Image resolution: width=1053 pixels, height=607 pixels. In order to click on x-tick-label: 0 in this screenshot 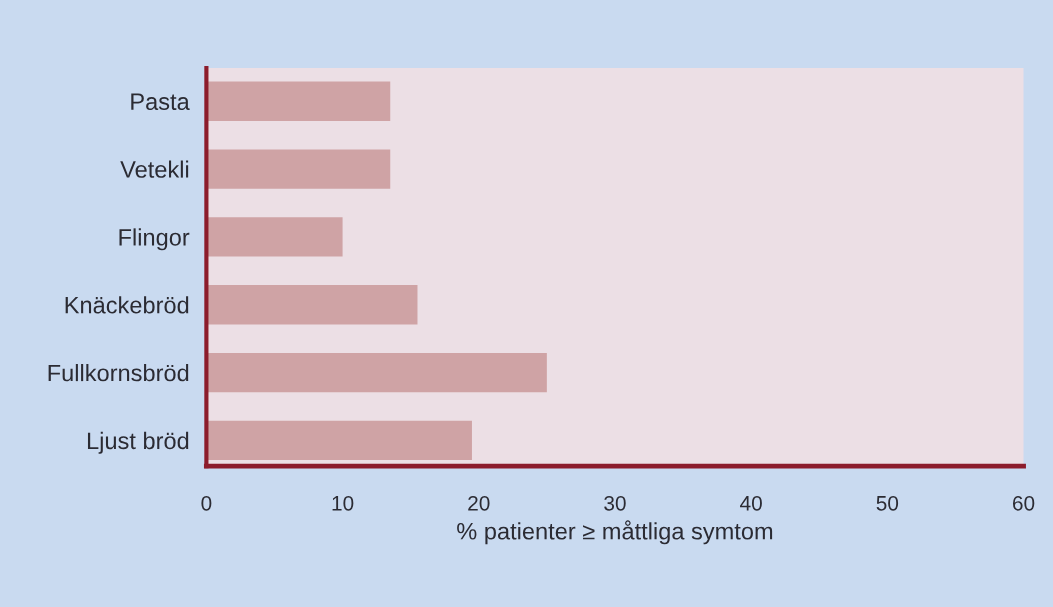, I will do `click(206, 503)`.